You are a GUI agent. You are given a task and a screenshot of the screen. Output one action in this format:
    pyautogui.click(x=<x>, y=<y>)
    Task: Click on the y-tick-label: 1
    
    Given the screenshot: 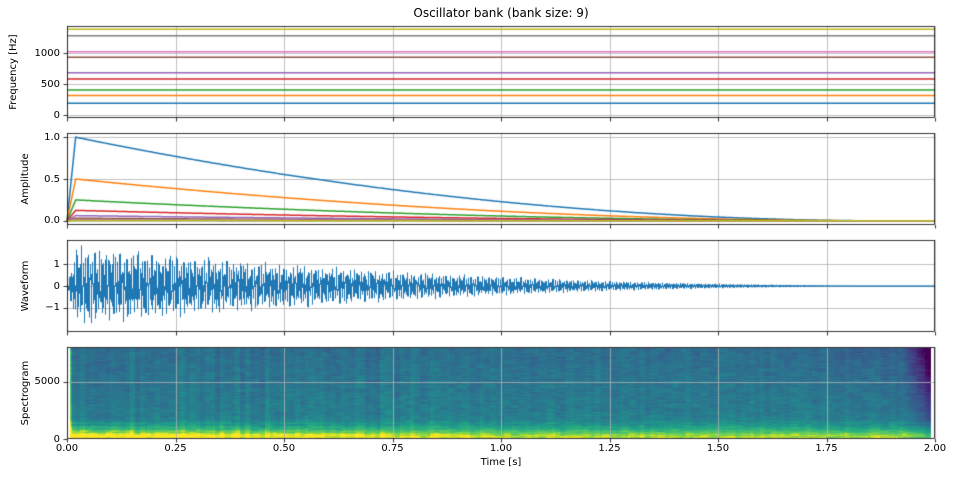 What is the action you would take?
    pyautogui.click(x=56, y=264)
    